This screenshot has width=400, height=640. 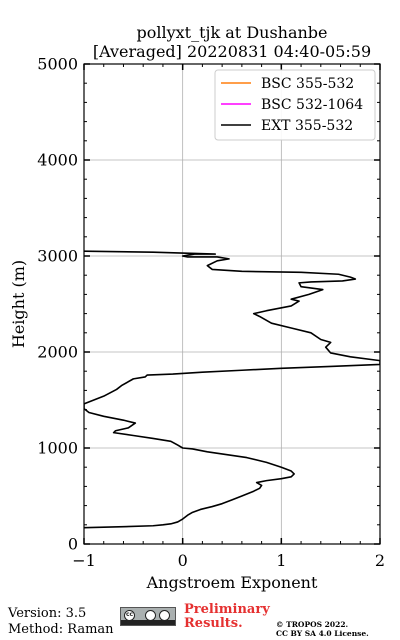 I want to click on version-text: Version: 3.5, so click(x=47, y=613).